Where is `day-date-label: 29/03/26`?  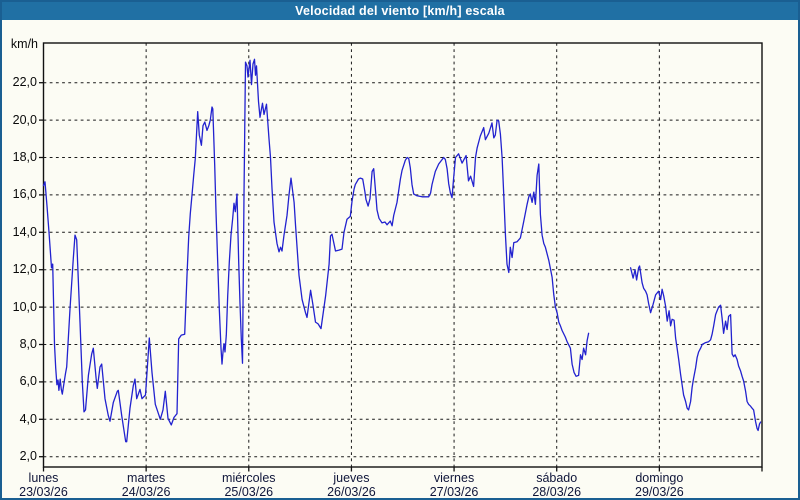
day-date-label: 29/03/26 is located at coordinates (659, 492).